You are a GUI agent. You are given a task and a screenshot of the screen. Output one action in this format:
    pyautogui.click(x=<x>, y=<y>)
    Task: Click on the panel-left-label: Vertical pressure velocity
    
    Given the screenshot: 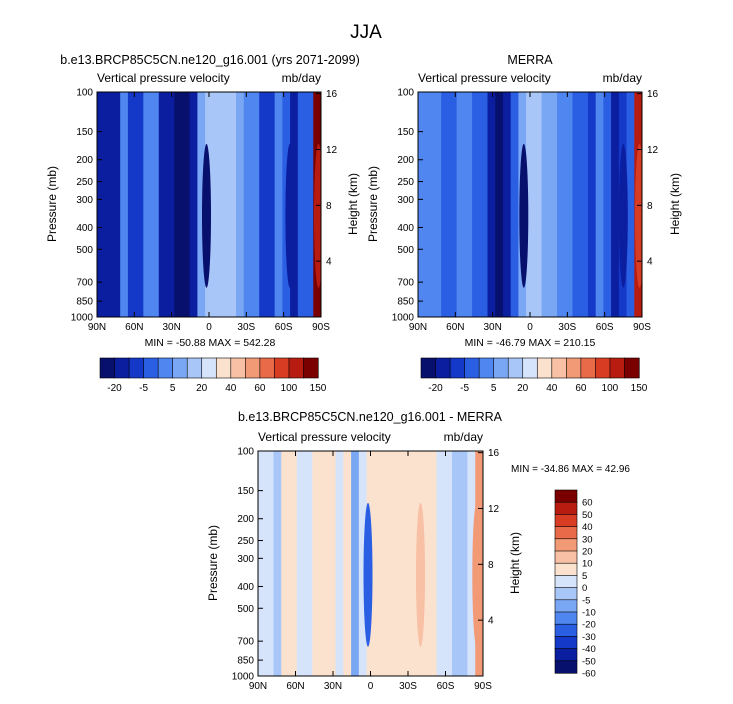 What is the action you would take?
    pyautogui.click(x=163, y=78)
    